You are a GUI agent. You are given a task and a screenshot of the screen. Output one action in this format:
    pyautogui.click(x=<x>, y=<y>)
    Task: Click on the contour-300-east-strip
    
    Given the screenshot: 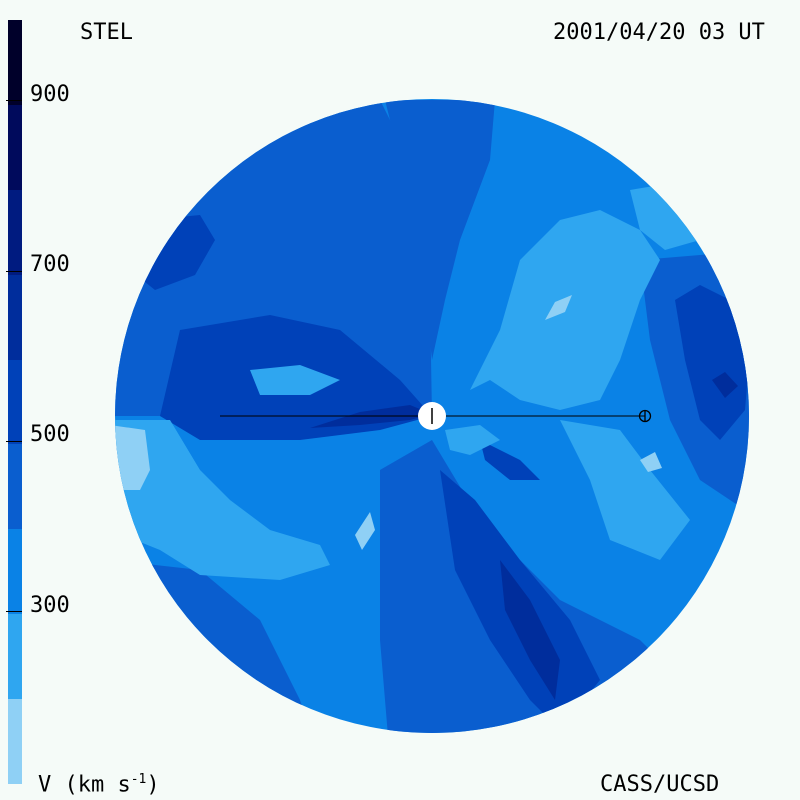 What is the action you would take?
    pyautogui.click(x=625, y=490)
    